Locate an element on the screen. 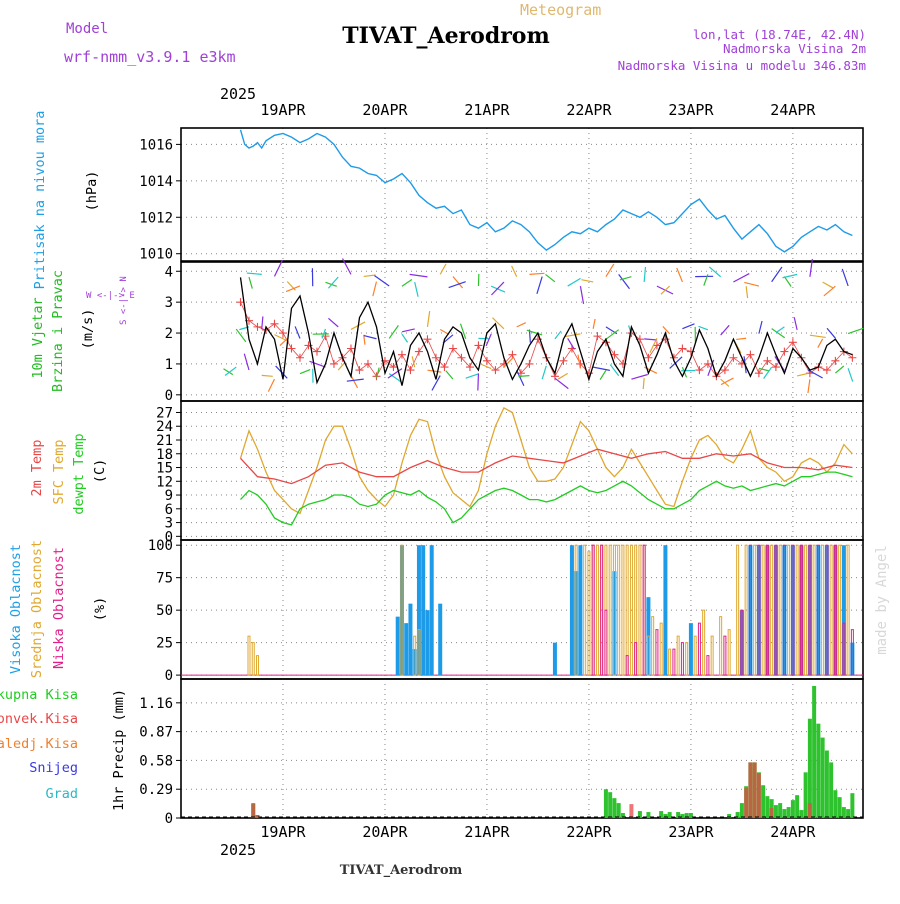  temp-2m-line is located at coordinates (547, 466).